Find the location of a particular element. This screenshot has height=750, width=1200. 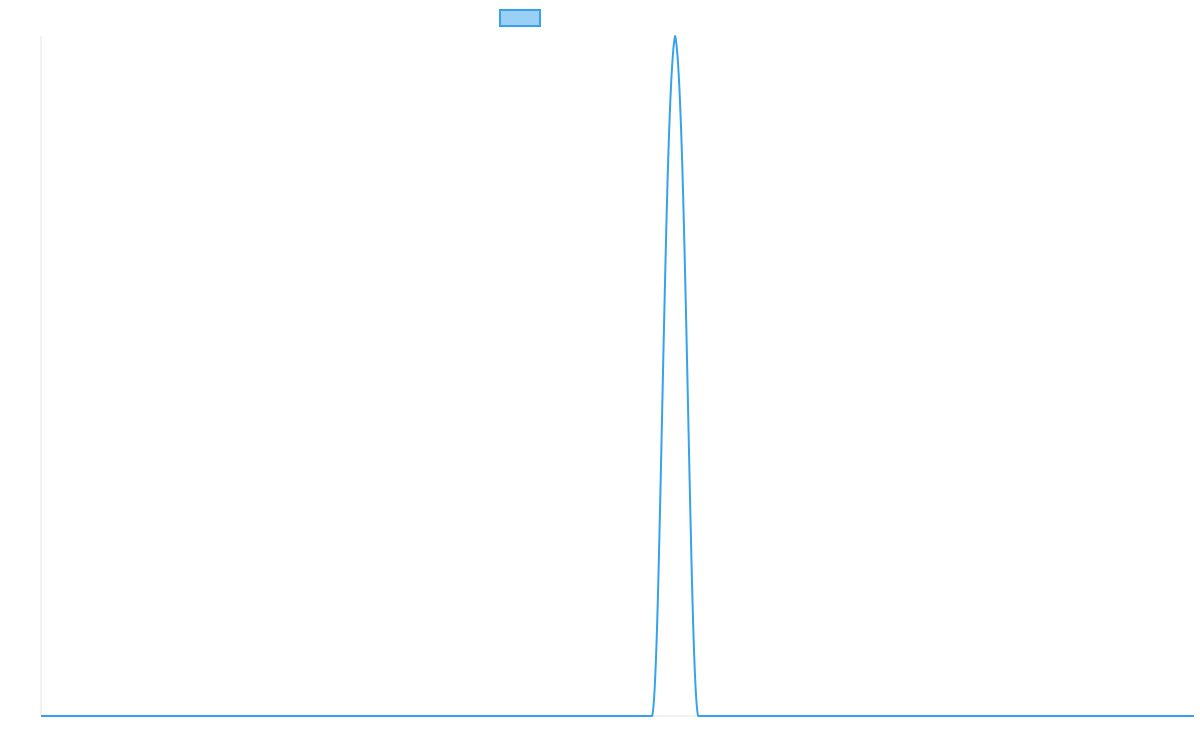

legend-swatch is located at coordinates (520, 18).